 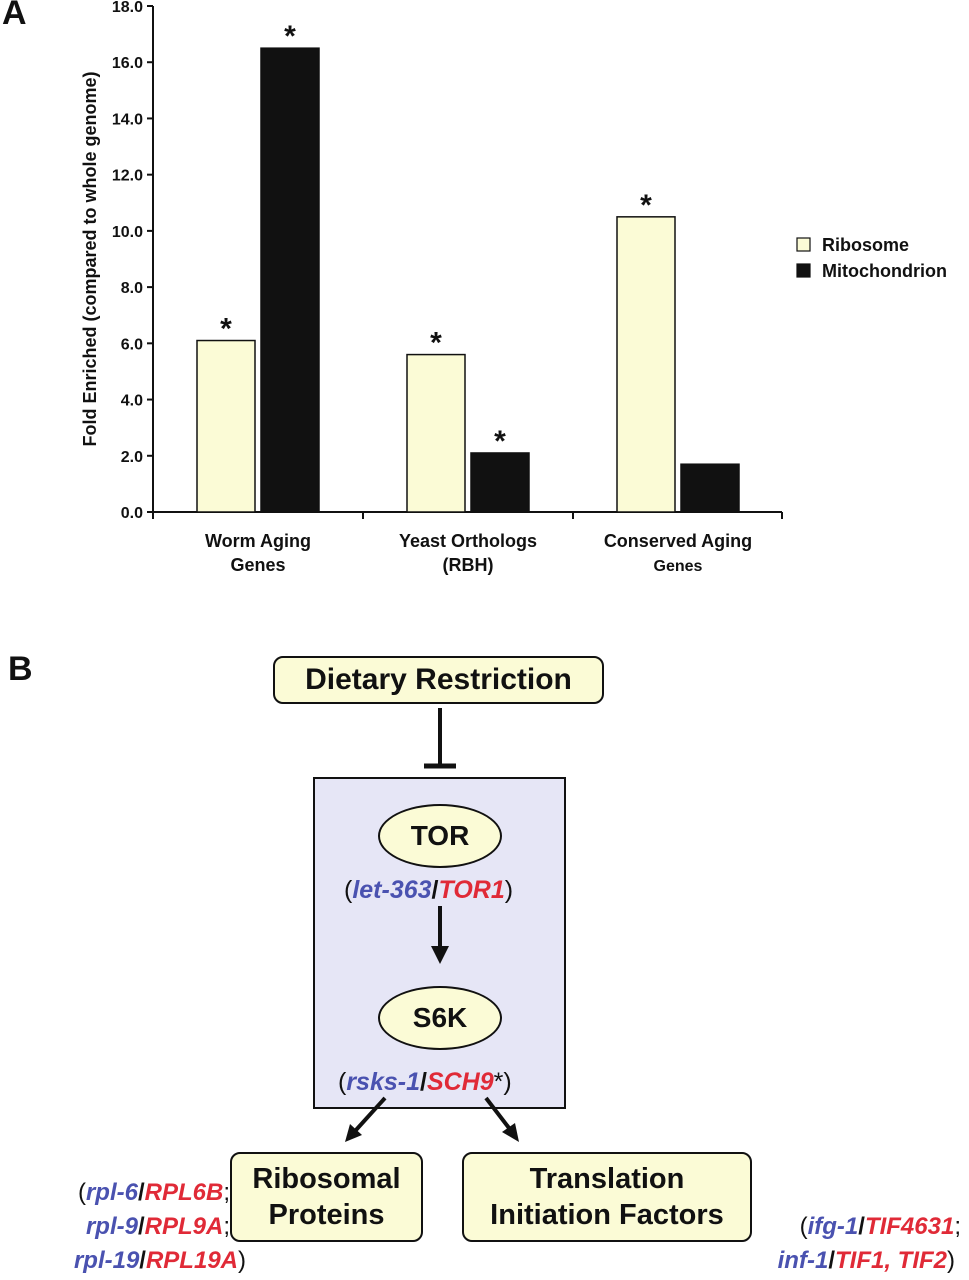 I want to click on worm-gene: rpl-19, so click(x=106, y=1260).